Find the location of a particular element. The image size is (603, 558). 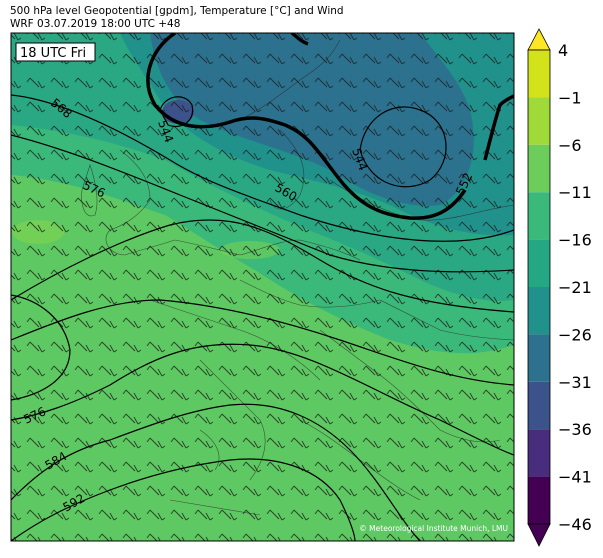

map-subtitle: WRF 03.07.2019 18:00 UTC +48 is located at coordinates (95, 24).